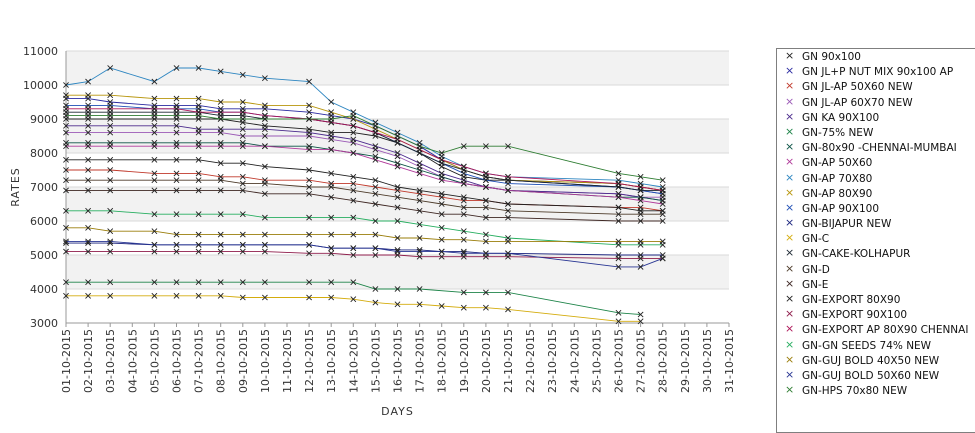 The image size is (975, 433). Describe the element at coordinates (851, 300) in the screenshot. I see `legend-label: GN-EXPORT 80X90` at that location.